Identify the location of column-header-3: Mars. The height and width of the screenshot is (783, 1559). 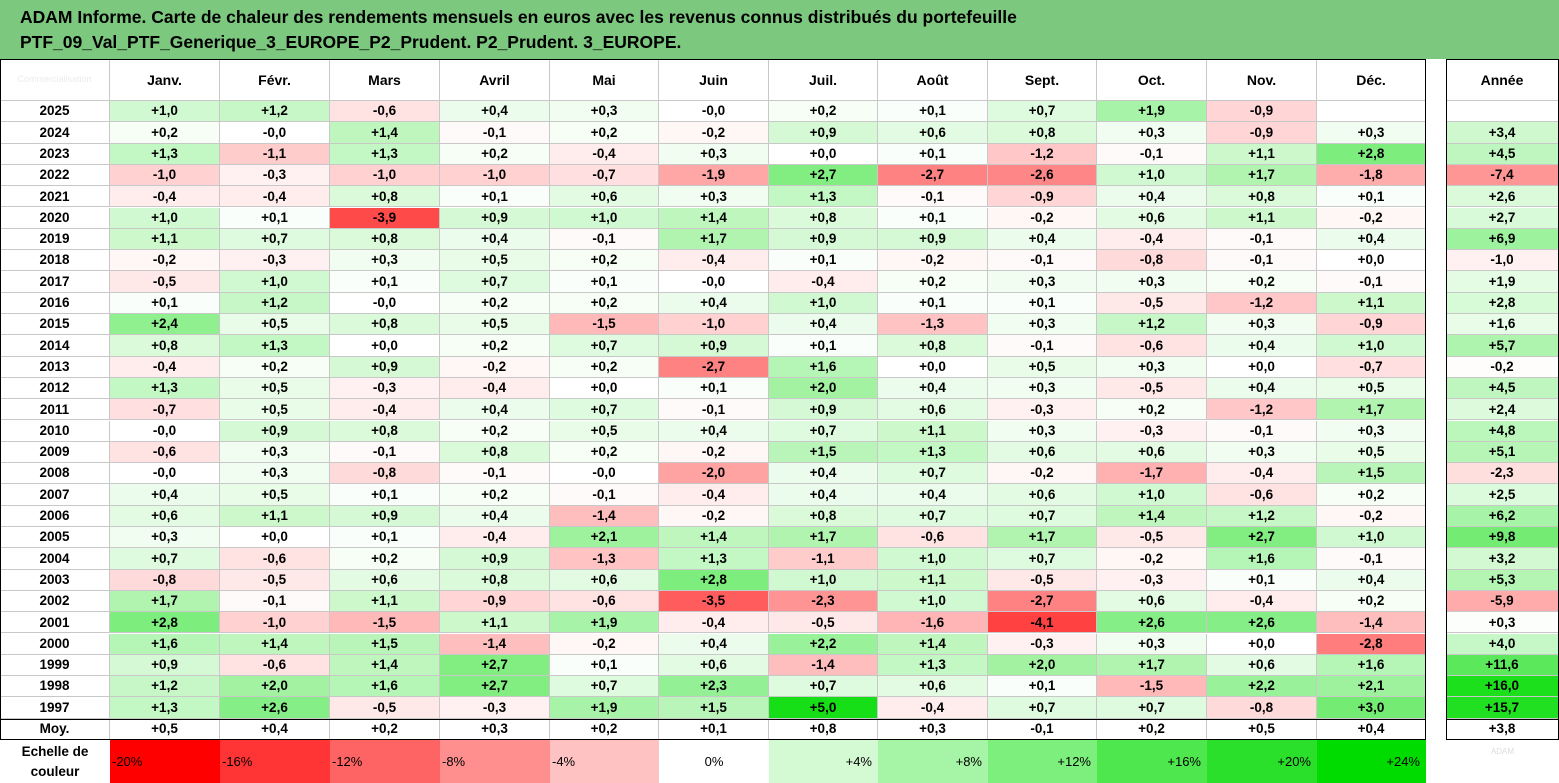
(385, 80).